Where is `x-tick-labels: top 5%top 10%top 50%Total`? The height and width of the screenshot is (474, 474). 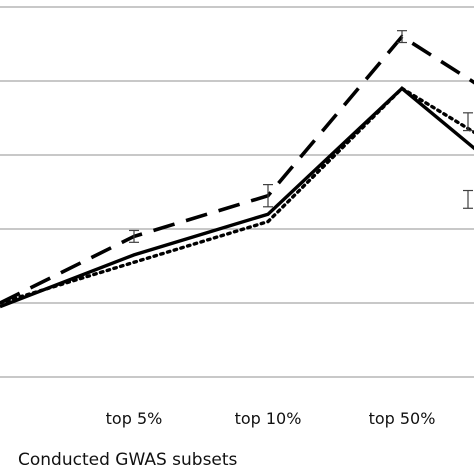
x-tick-labels: top 5%top 10%top 50%Total is located at coordinates (271, 418).